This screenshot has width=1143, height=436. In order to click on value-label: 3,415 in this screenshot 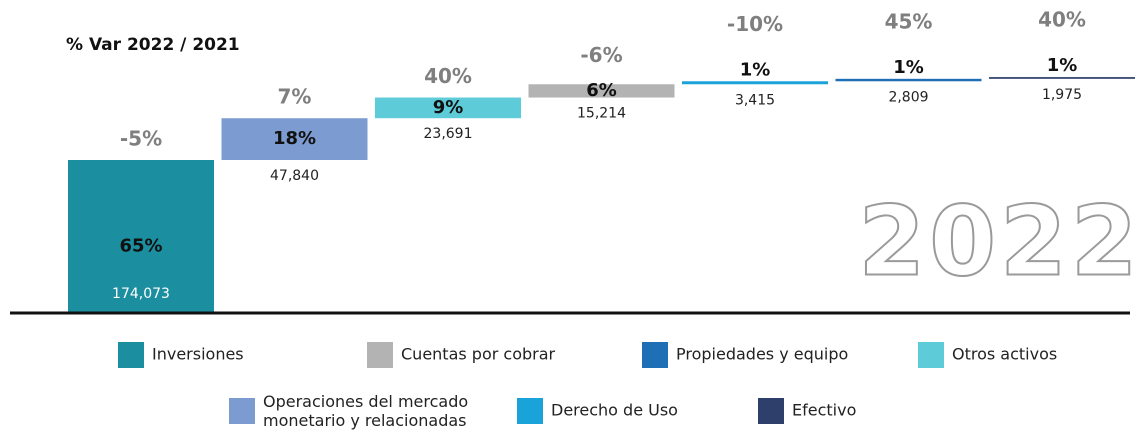, I will do `click(755, 100)`.